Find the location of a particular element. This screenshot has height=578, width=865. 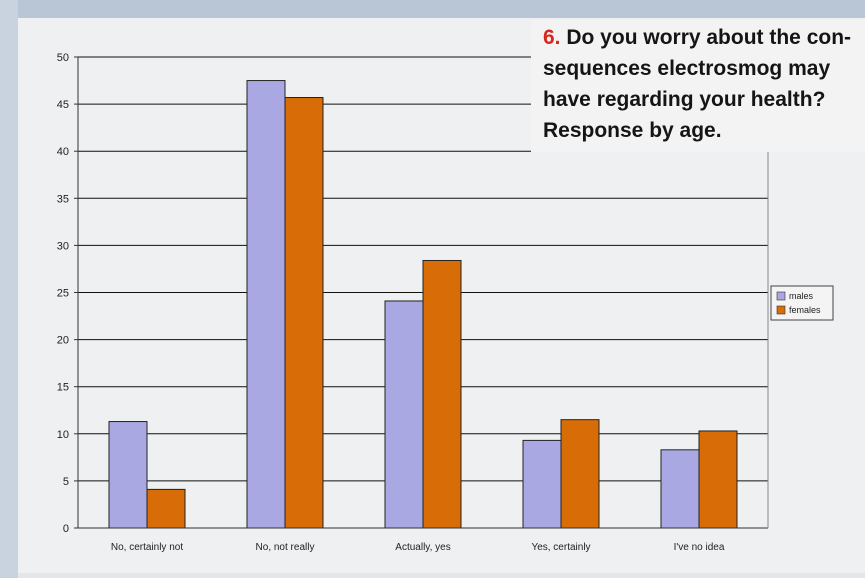

legend: males females is located at coordinates (802, 303).